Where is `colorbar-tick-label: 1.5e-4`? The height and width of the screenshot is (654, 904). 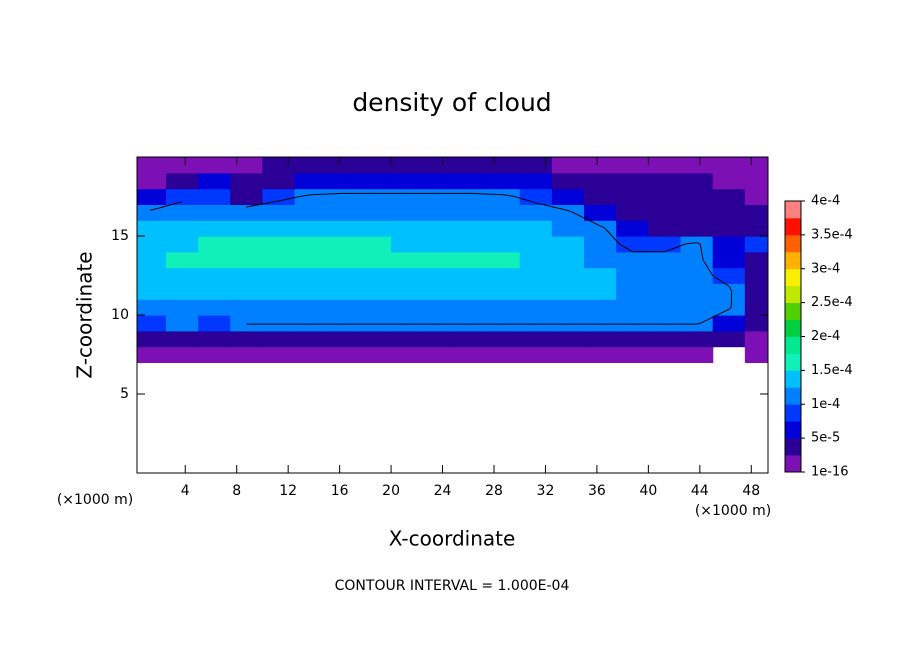
colorbar-tick-label: 1.5e-4 is located at coordinates (832, 370).